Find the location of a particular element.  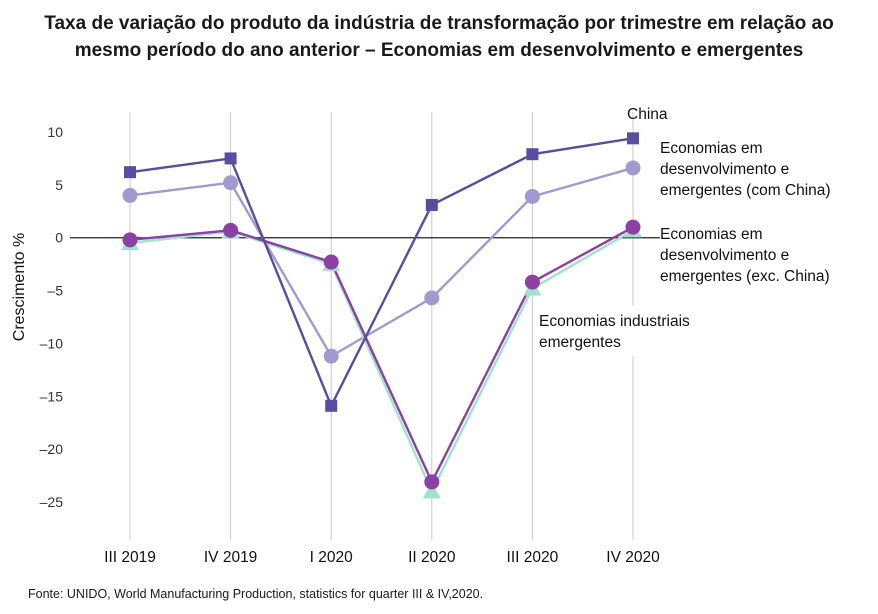

y-tick-label: 5 is located at coordinates (59, 185).